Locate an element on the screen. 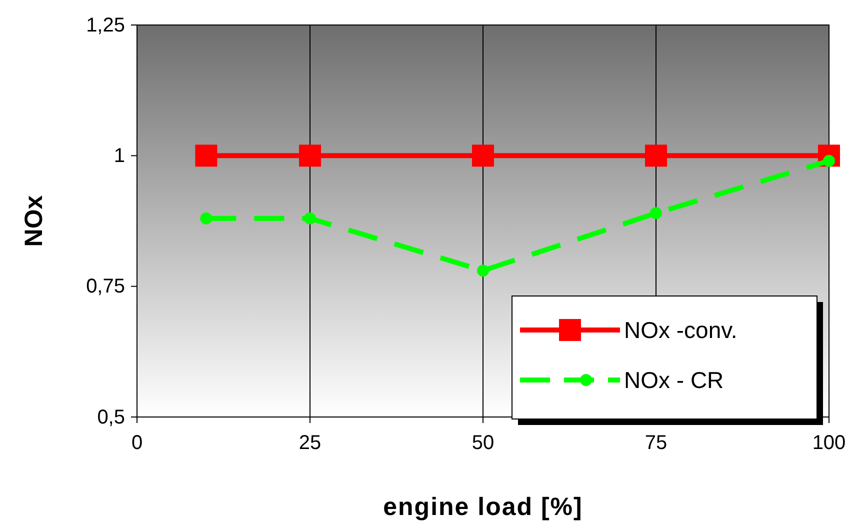 The width and height of the screenshot is (854, 527). y-tick-label: 1 is located at coordinates (119, 156).